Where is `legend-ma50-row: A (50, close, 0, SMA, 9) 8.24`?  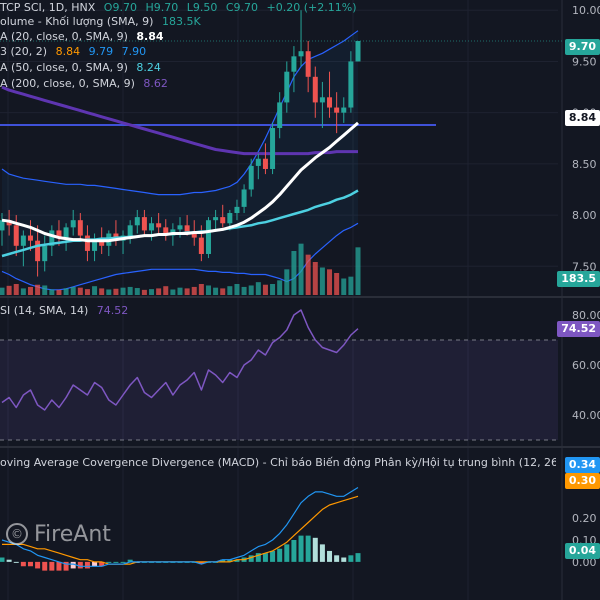
legend-ma50-row: A (50, close, 0, SMA, 9) 8.24 is located at coordinates (83, 68).